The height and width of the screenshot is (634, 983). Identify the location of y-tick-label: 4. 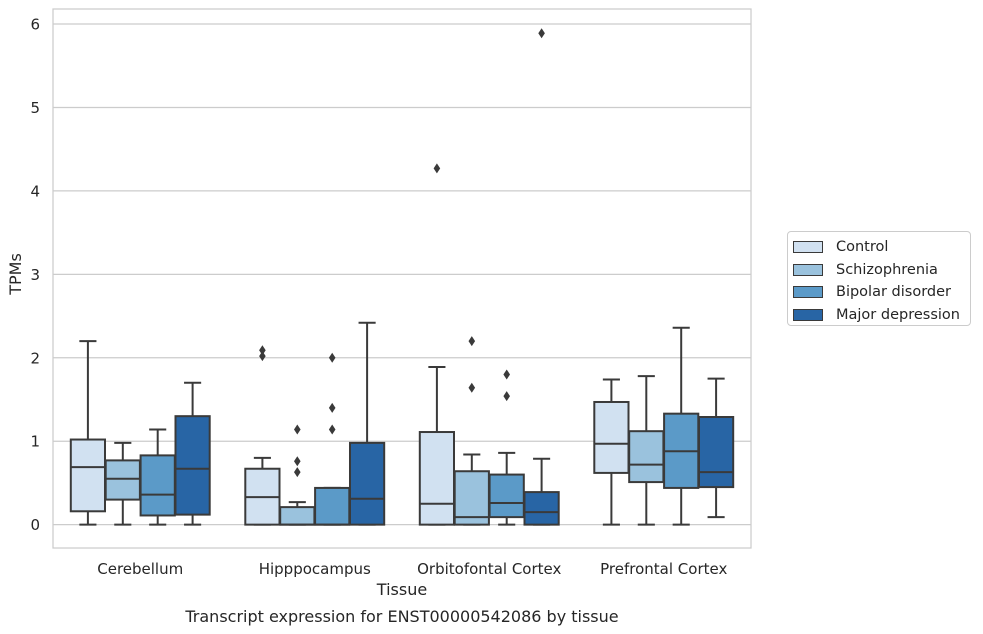
(35, 191).